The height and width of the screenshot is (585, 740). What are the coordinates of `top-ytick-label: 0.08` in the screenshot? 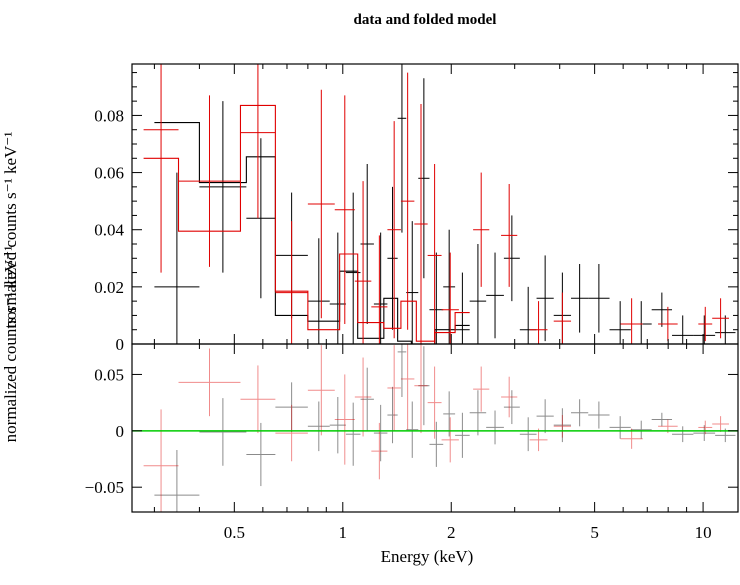 It's located at (109, 115).